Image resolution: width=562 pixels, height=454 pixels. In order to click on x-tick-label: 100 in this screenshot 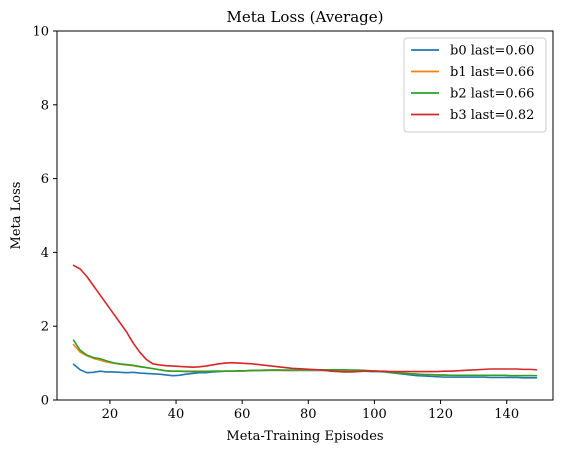, I will do `click(374, 414)`.